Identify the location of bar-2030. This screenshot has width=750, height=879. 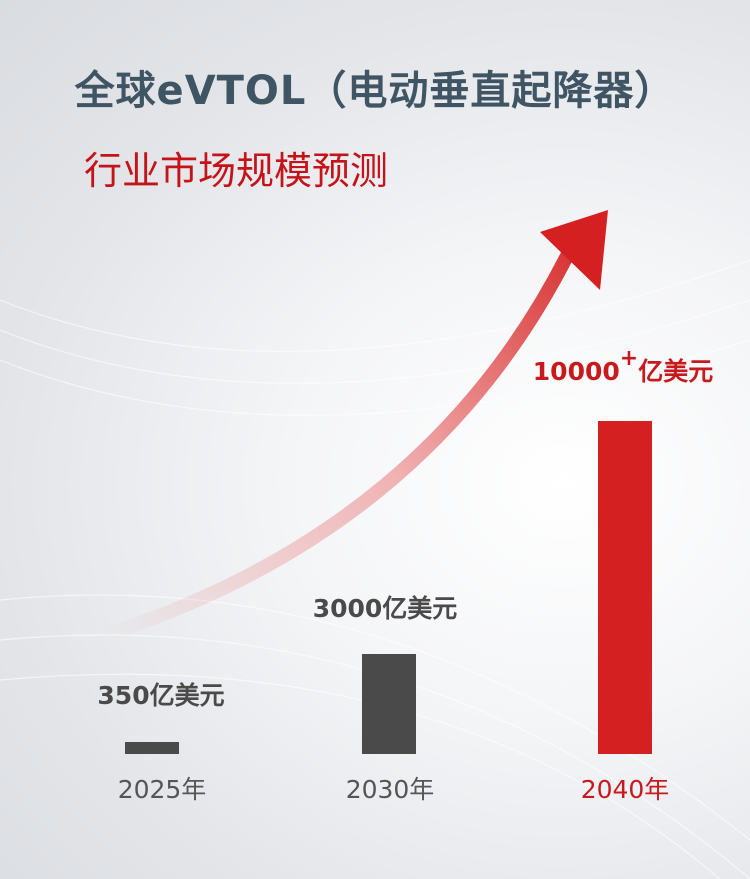
(389, 704).